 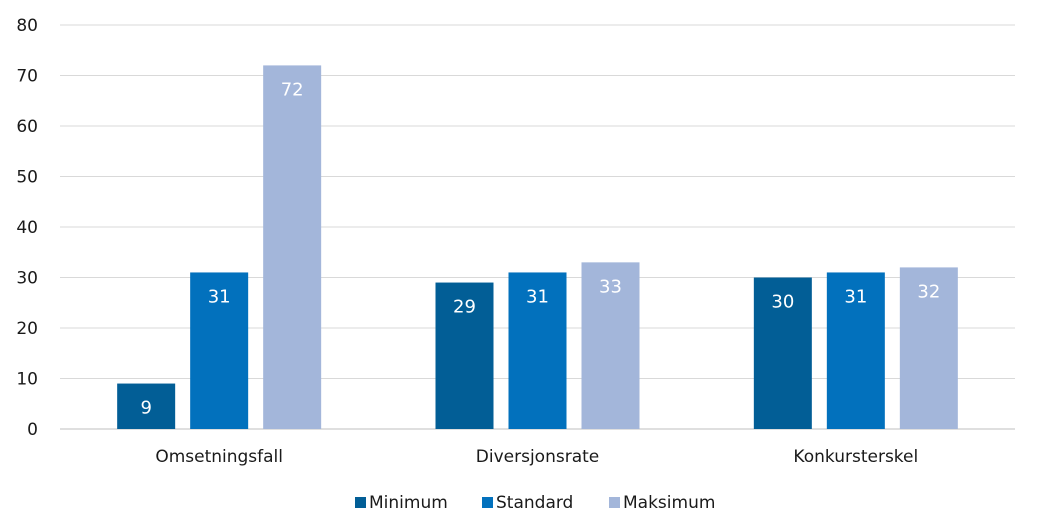 I want to click on category-label: Omsetningsfall, so click(x=219, y=457).